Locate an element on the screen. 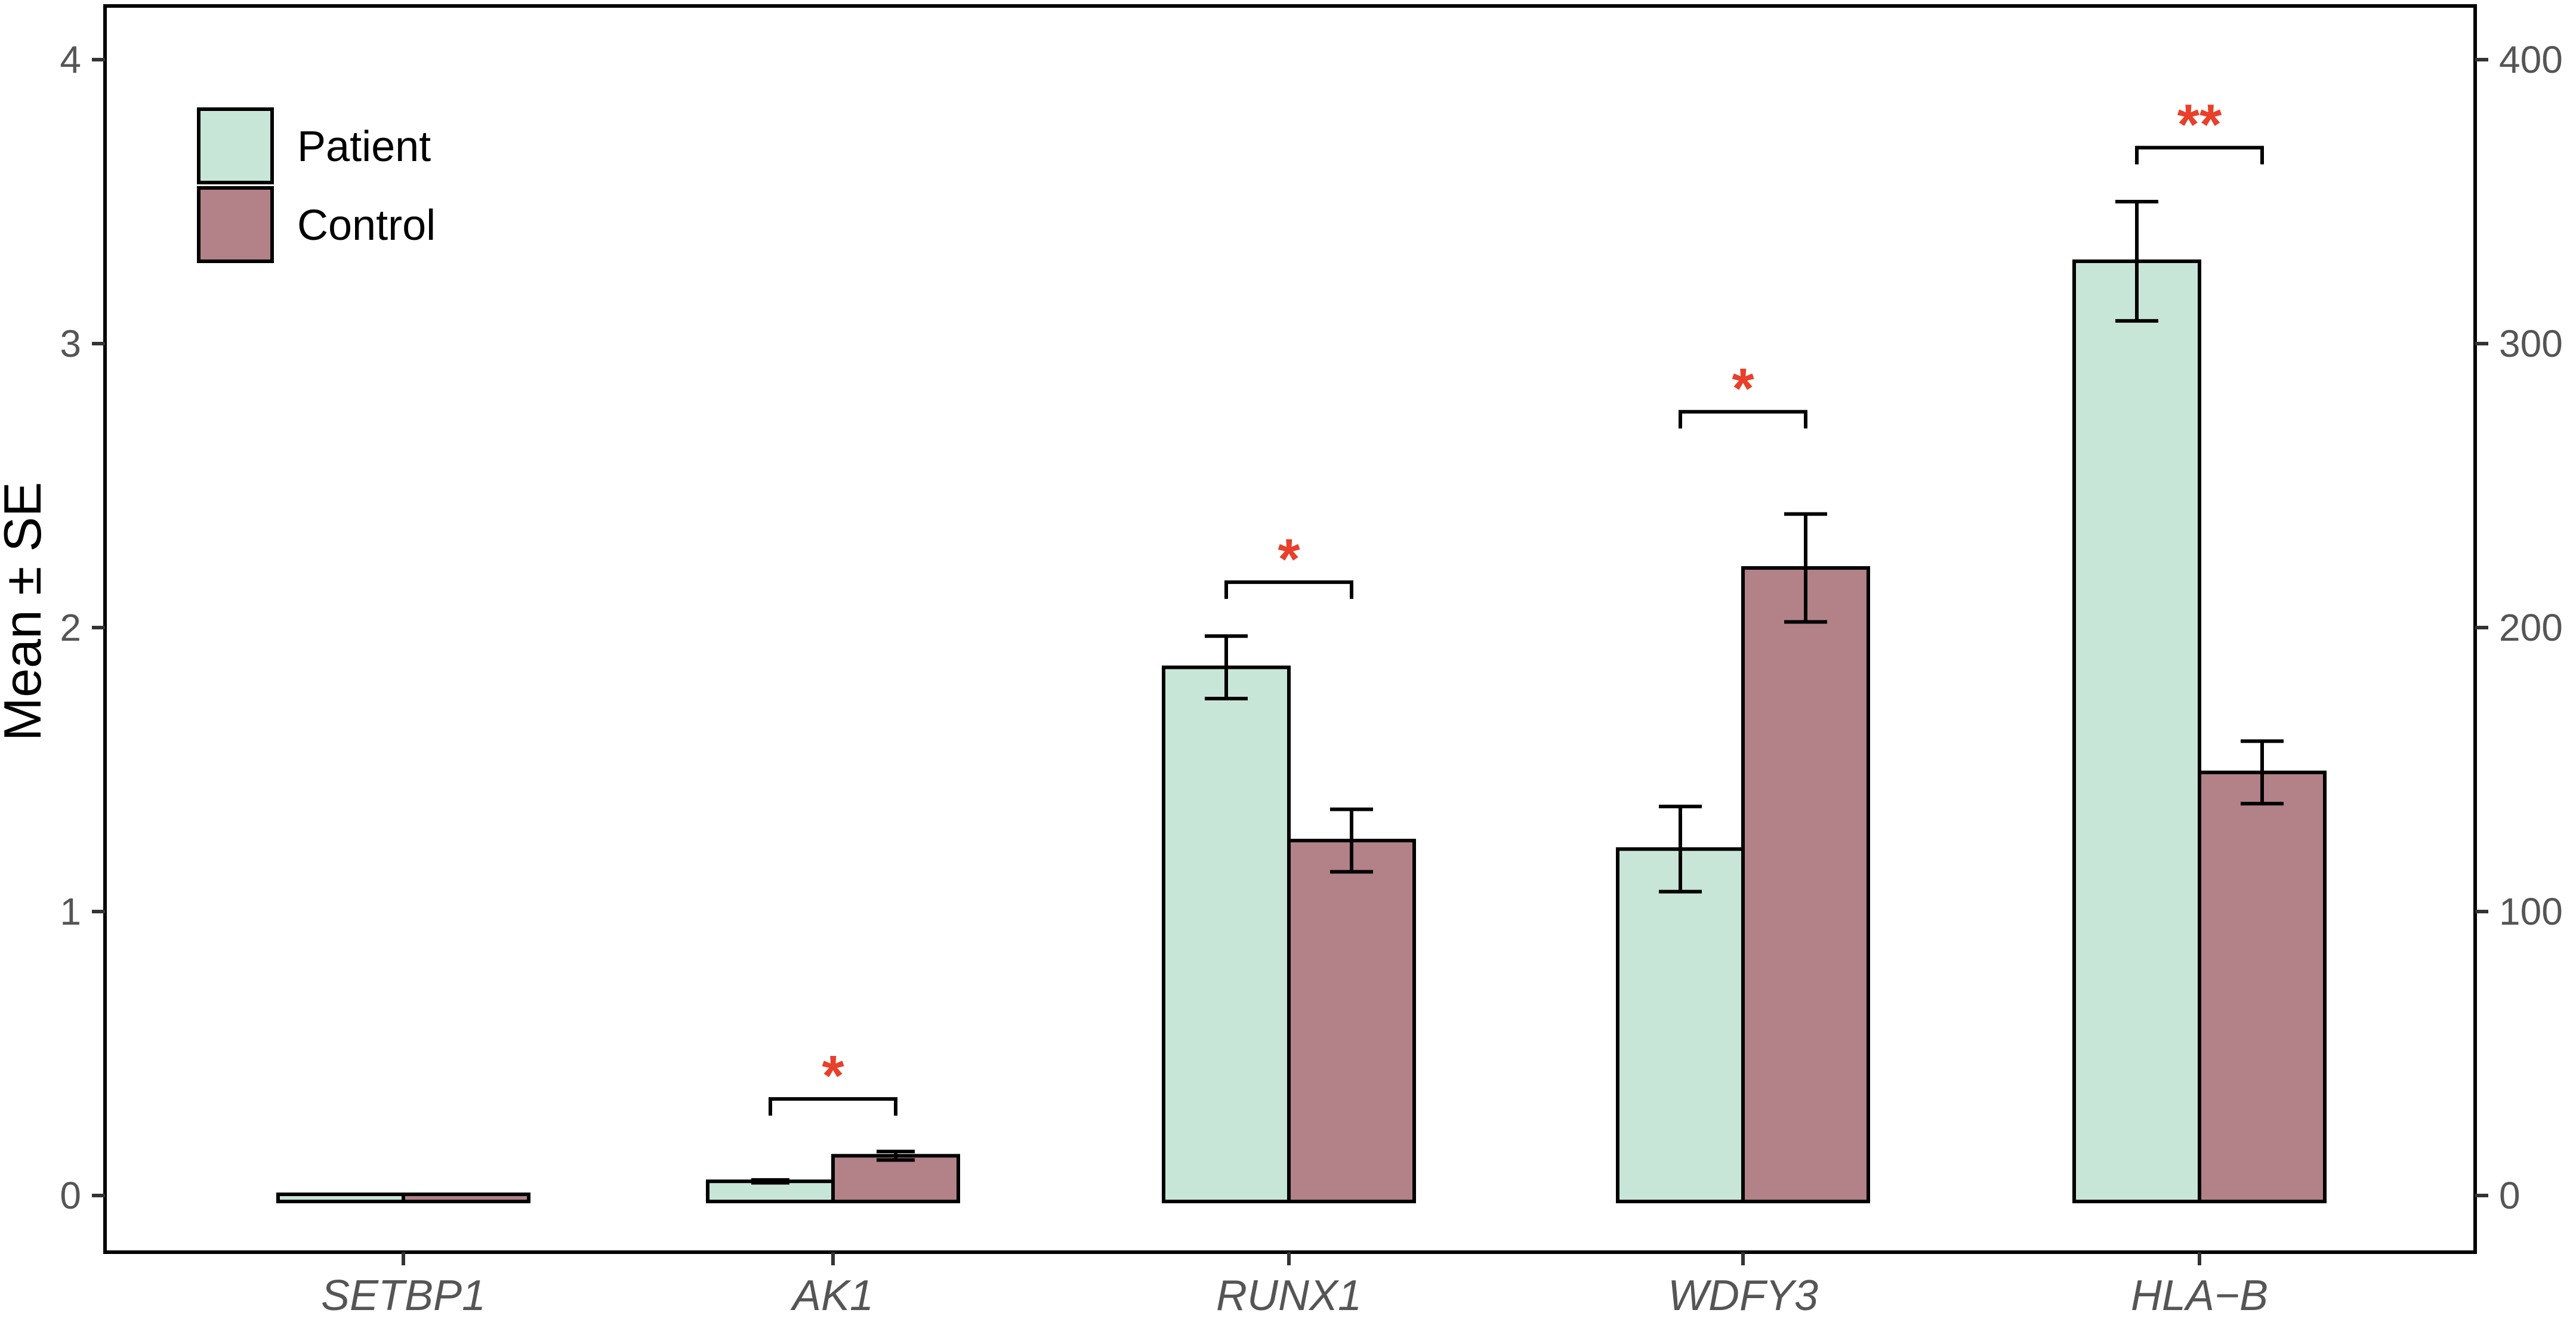 The width and height of the screenshot is (2576, 1319). x-category-label: SETBP1 is located at coordinates (404, 1295).